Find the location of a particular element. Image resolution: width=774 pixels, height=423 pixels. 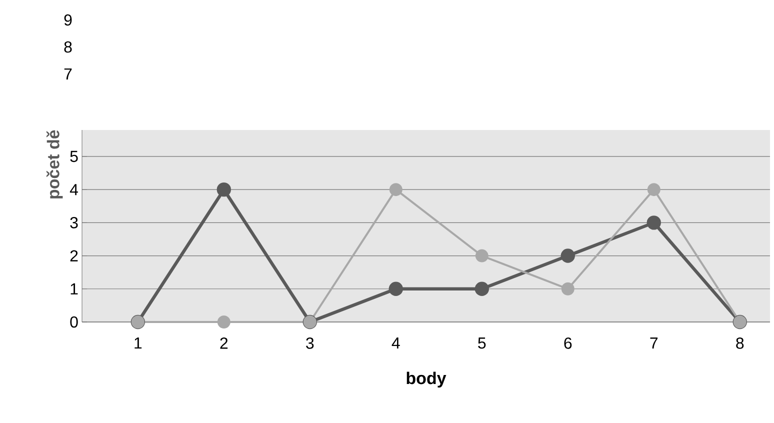

y-tick-label: 4 is located at coordinates (74, 190).